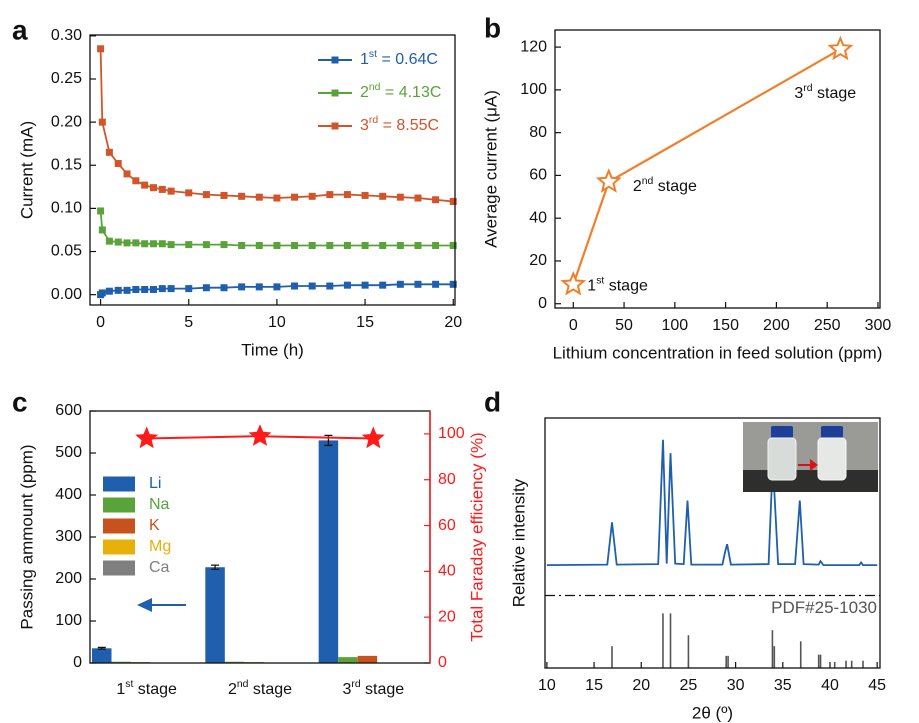 This screenshot has height=723, width=919. What do you see at coordinates (808, 465) in the screenshot?
I see `arrow` at bounding box center [808, 465].